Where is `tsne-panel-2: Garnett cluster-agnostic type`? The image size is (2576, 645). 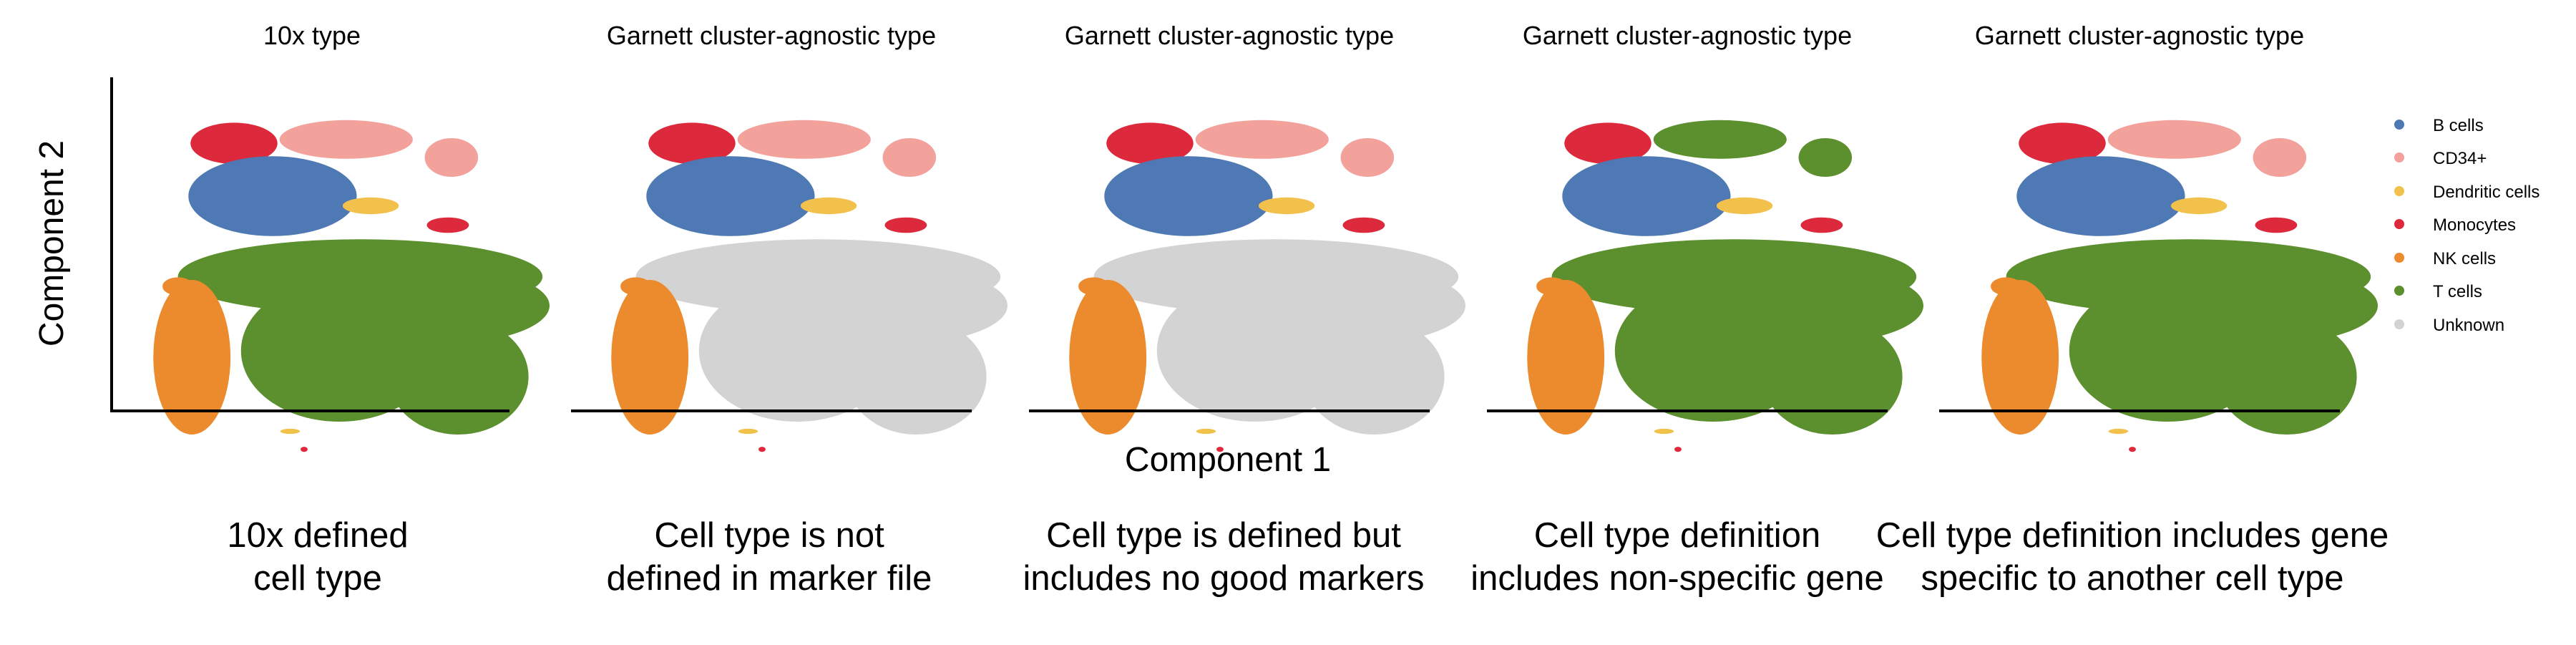
tsne-panel-2: Garnett cluster-agnostic type is located at coordinates (807, 237).